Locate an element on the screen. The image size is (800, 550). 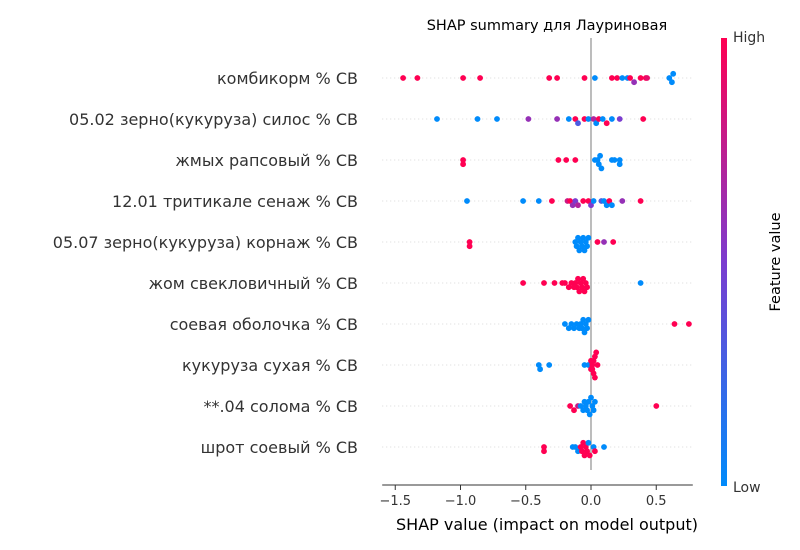
feature-label: соевая оболочка % СВ is located at coordinates (264, 324).